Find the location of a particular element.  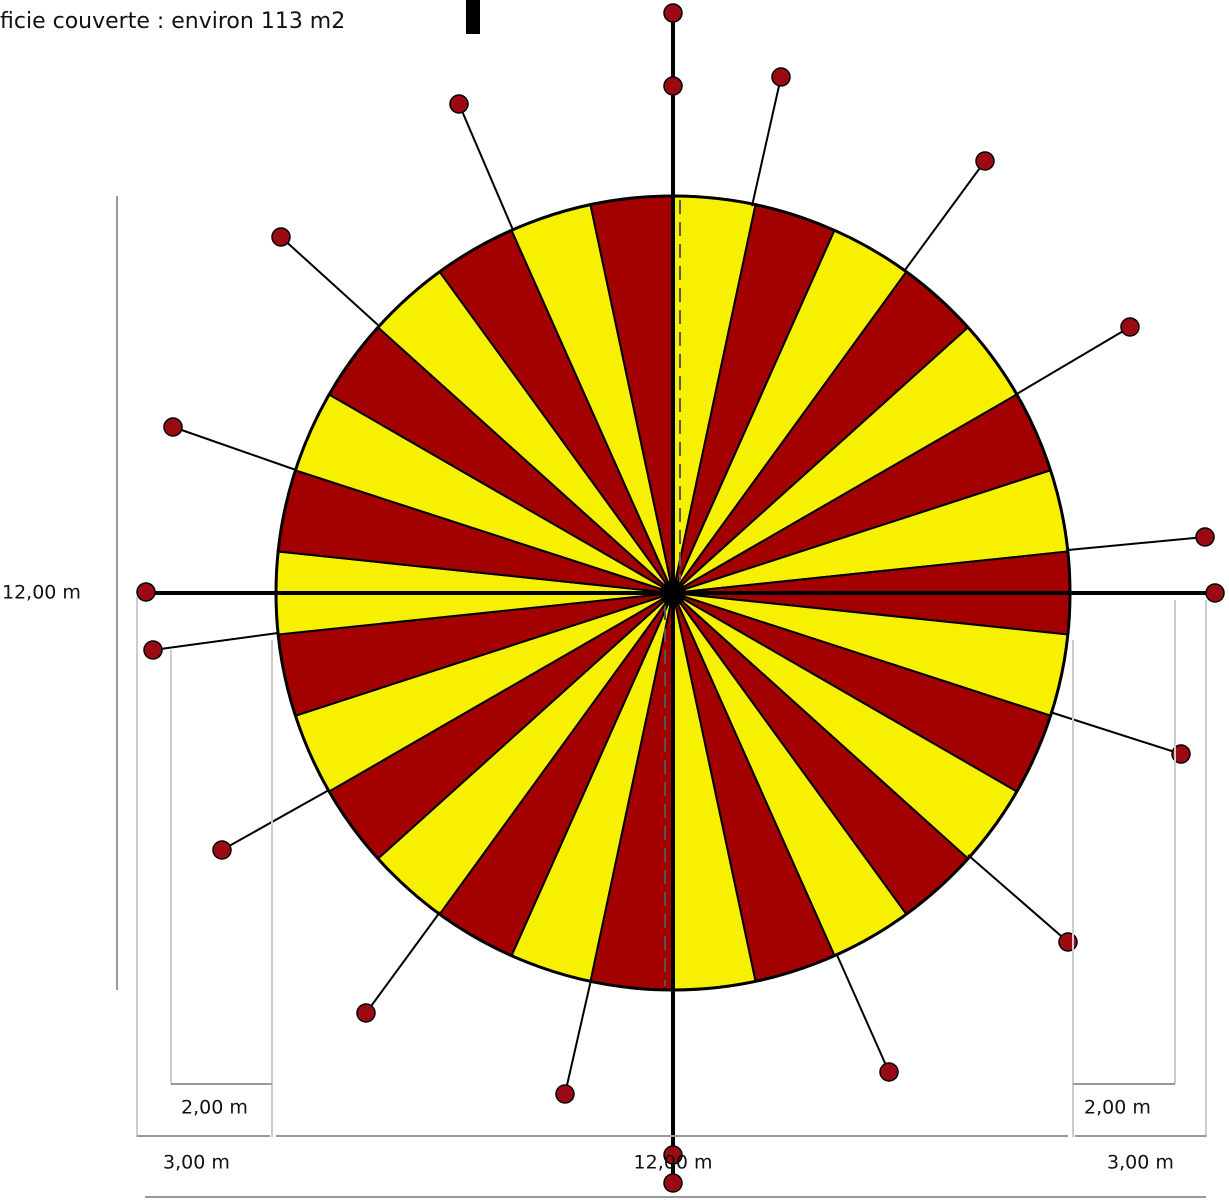

center-pole is located at coordinates (673, 593).